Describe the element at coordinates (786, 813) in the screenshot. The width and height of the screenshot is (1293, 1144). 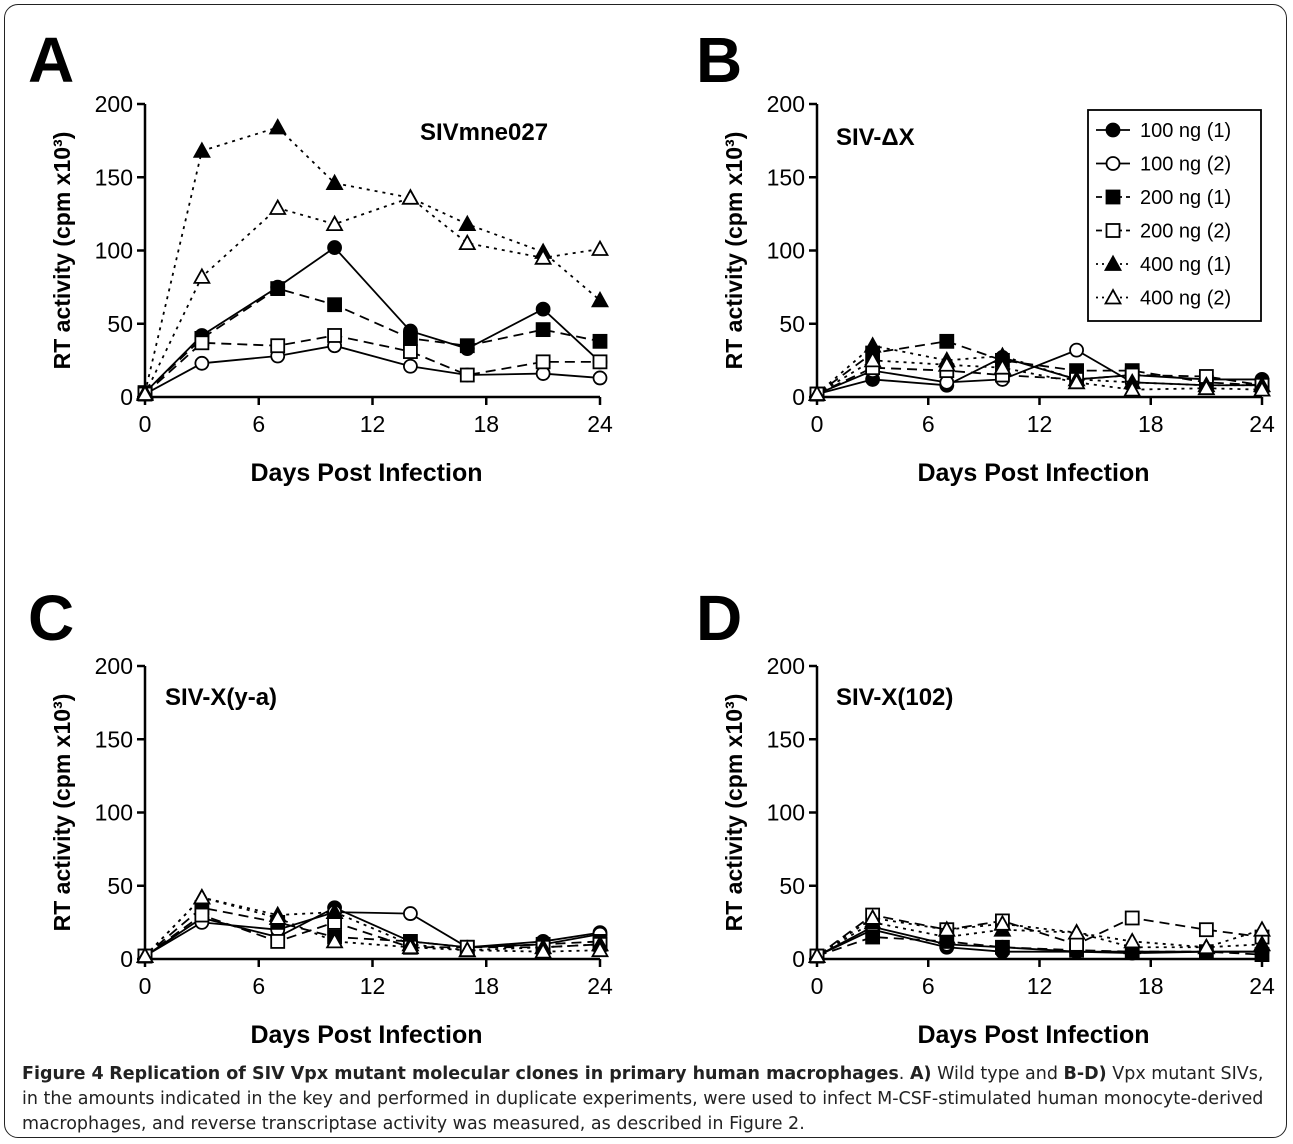
I see `y-tick-label: 100` at that location.